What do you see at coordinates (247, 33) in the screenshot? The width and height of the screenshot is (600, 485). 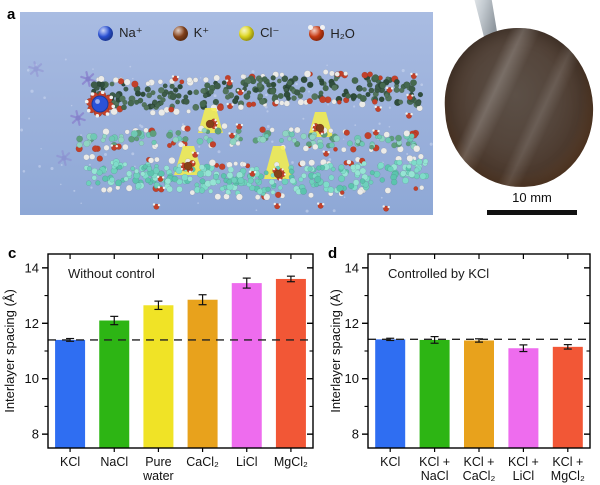 I see `chloride-ion-icon` at bounding box center [247, 33].